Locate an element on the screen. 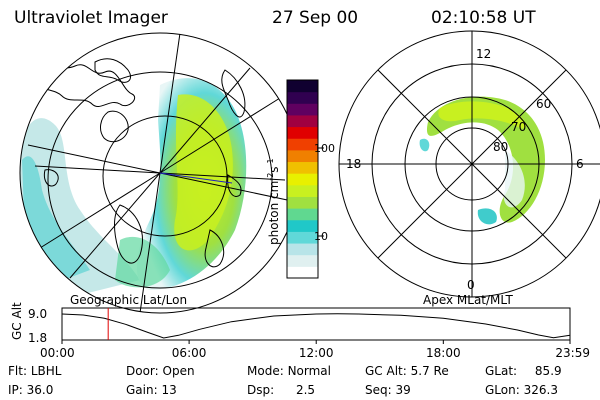 The width and height of the screenshot is (600, 400). chart-ylabel: GC Alt is located at coordinates (17, 321).